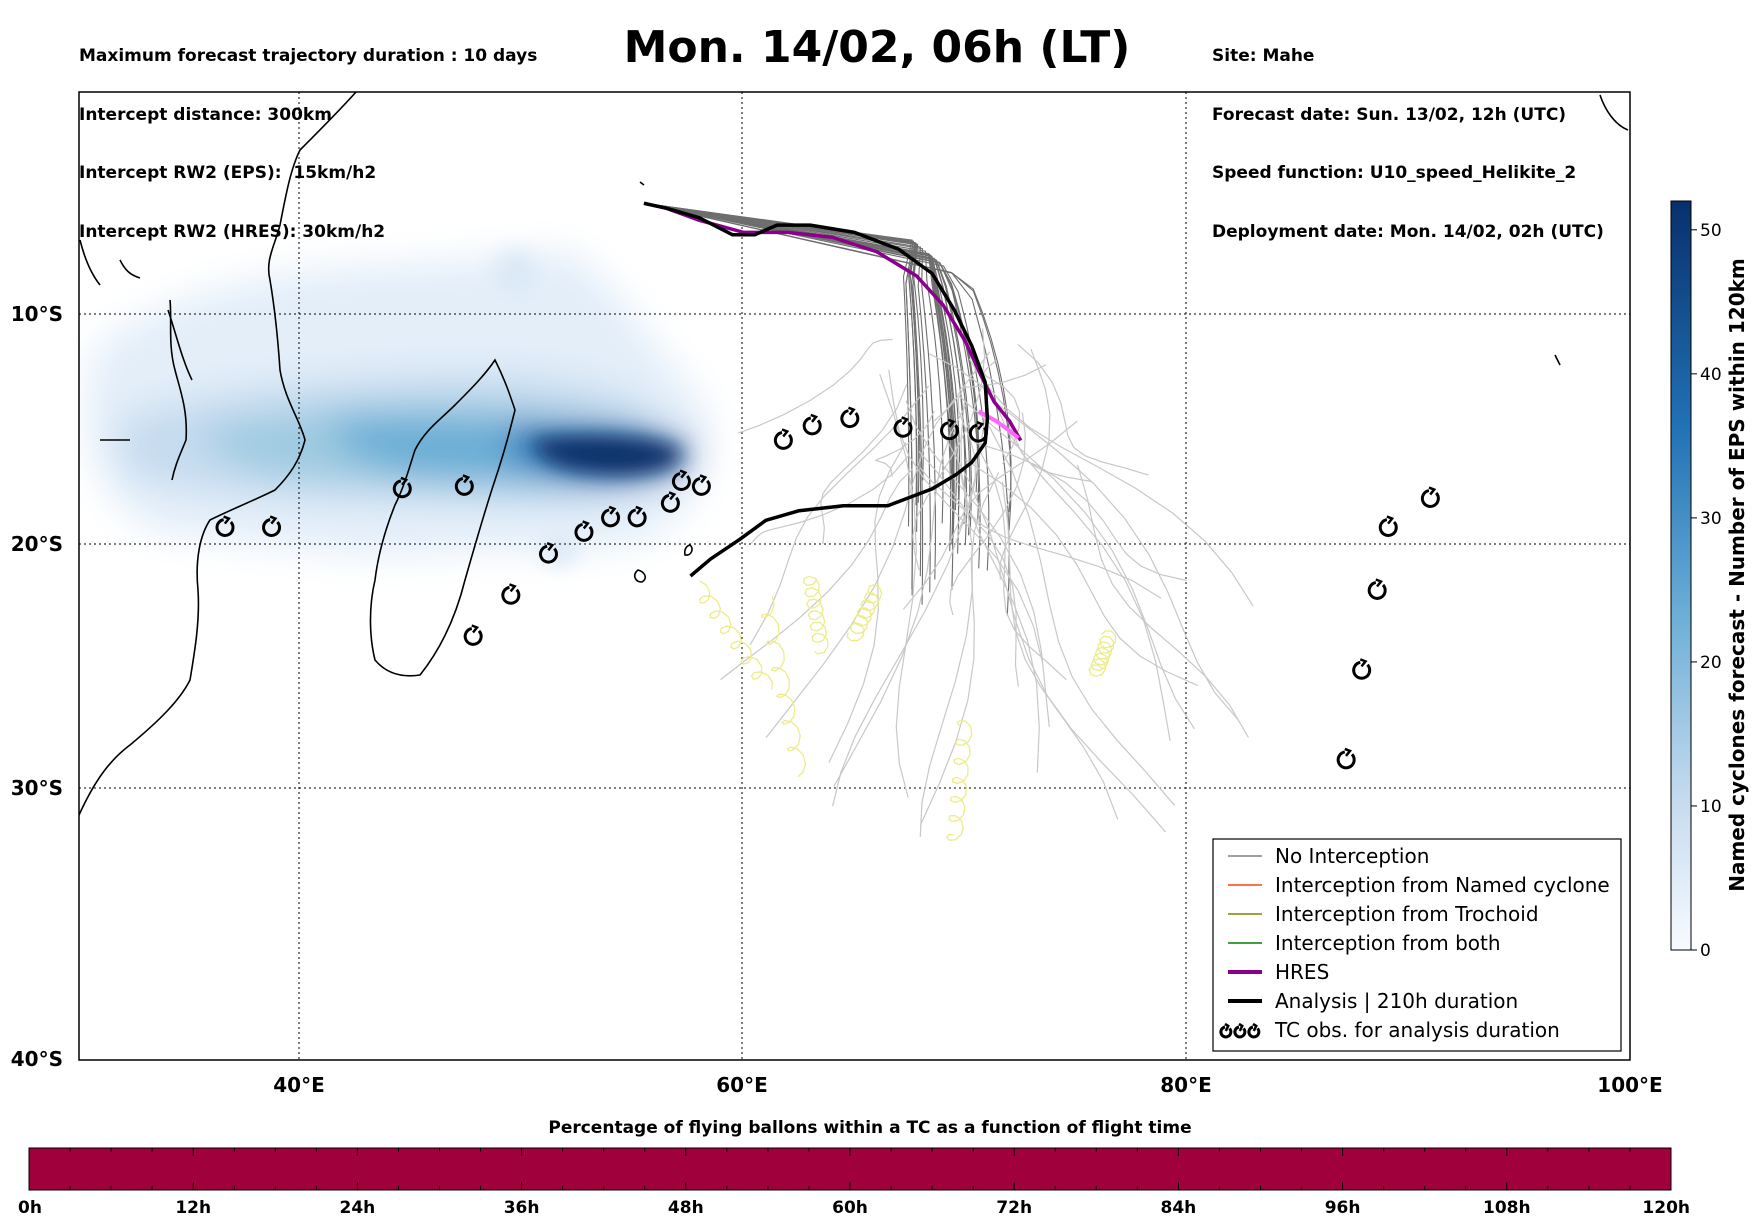 The image size is (1754, 1223). Describe the element at coordinates (358, 1208) in the screenshot. I see `flight-bar-tick-label: 24h` at that location.